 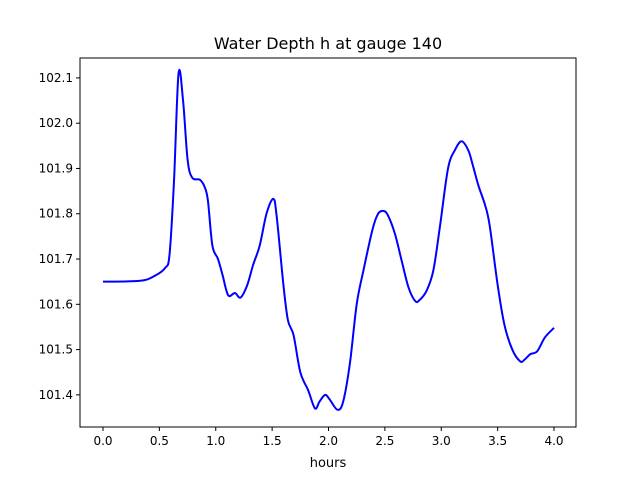 I want to click on y-tick-label: 102.1, so click(x=56, y=78).